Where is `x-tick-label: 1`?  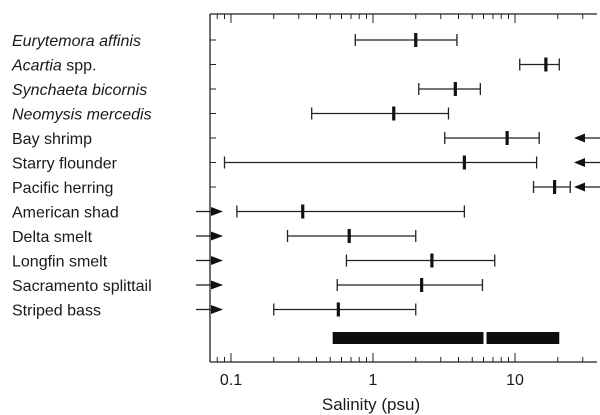
x-tick-label: 1 is located at coordinates (373, 380).